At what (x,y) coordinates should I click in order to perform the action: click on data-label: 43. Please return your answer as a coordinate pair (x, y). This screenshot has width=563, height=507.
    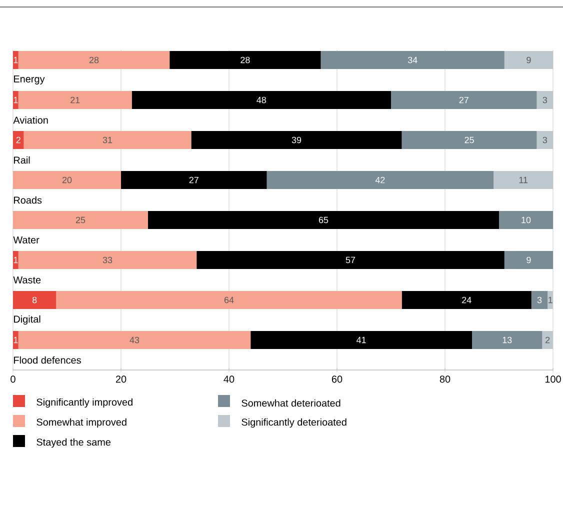
    Looking at the image, I should click on (135, 340).